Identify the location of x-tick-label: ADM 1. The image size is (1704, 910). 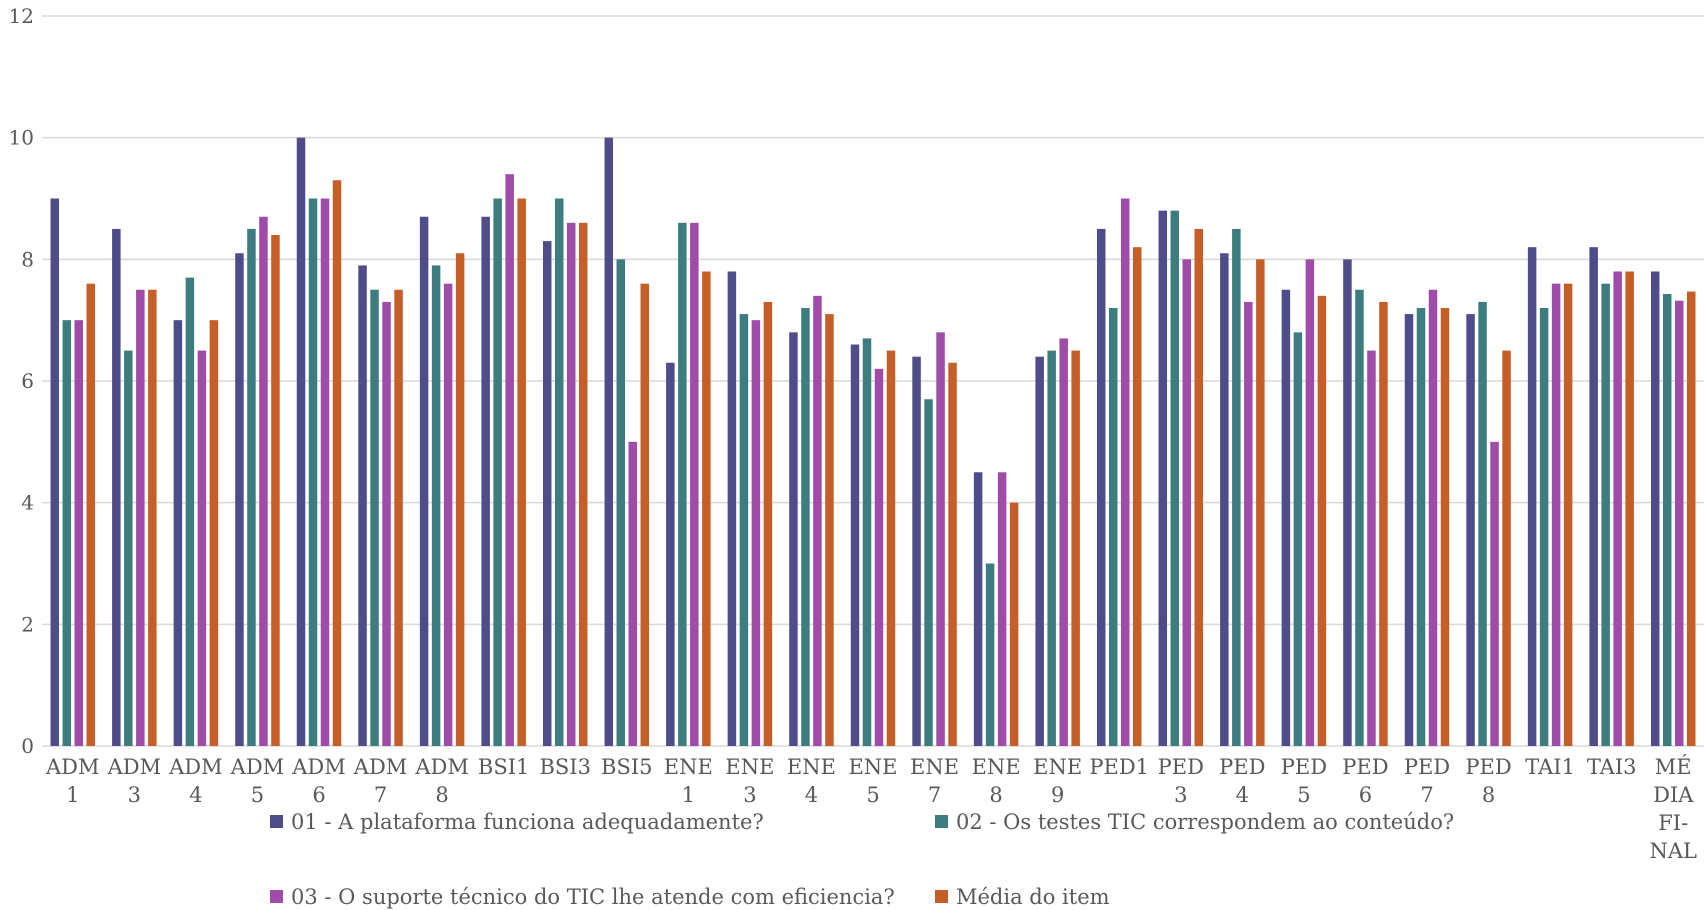
(72, 781).